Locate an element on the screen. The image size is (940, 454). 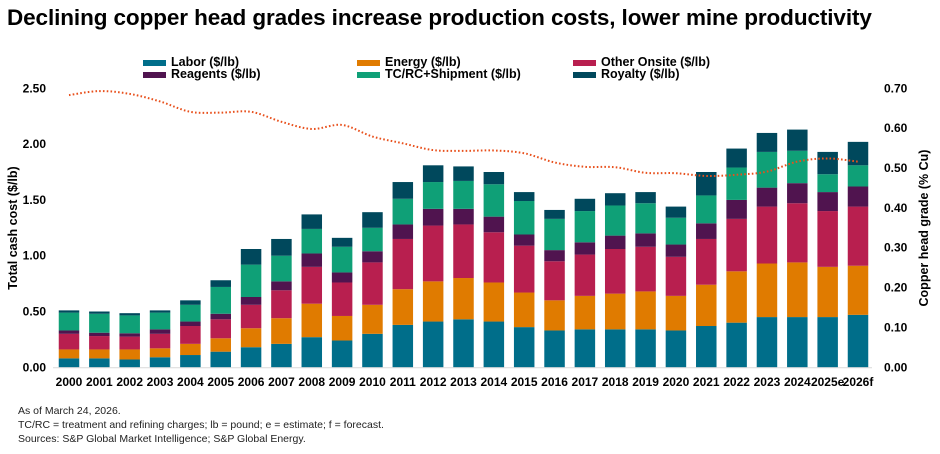
x-tick-label: 2018 is located at coordinates (615, 382).